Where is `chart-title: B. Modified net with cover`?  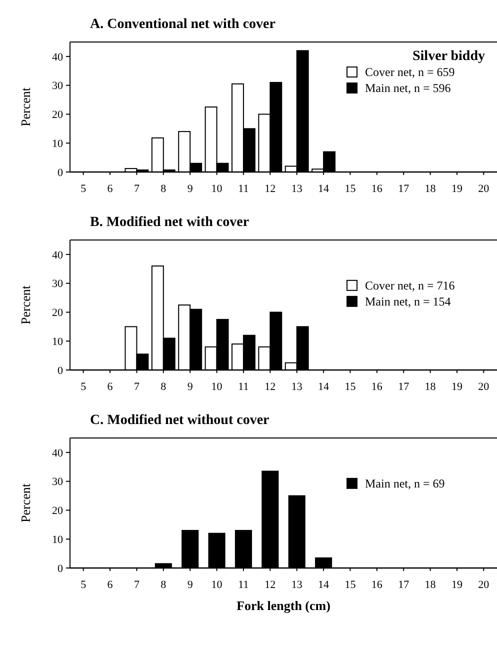 chart-title: B. Modified net with cover is located at coordinates (170, 222).